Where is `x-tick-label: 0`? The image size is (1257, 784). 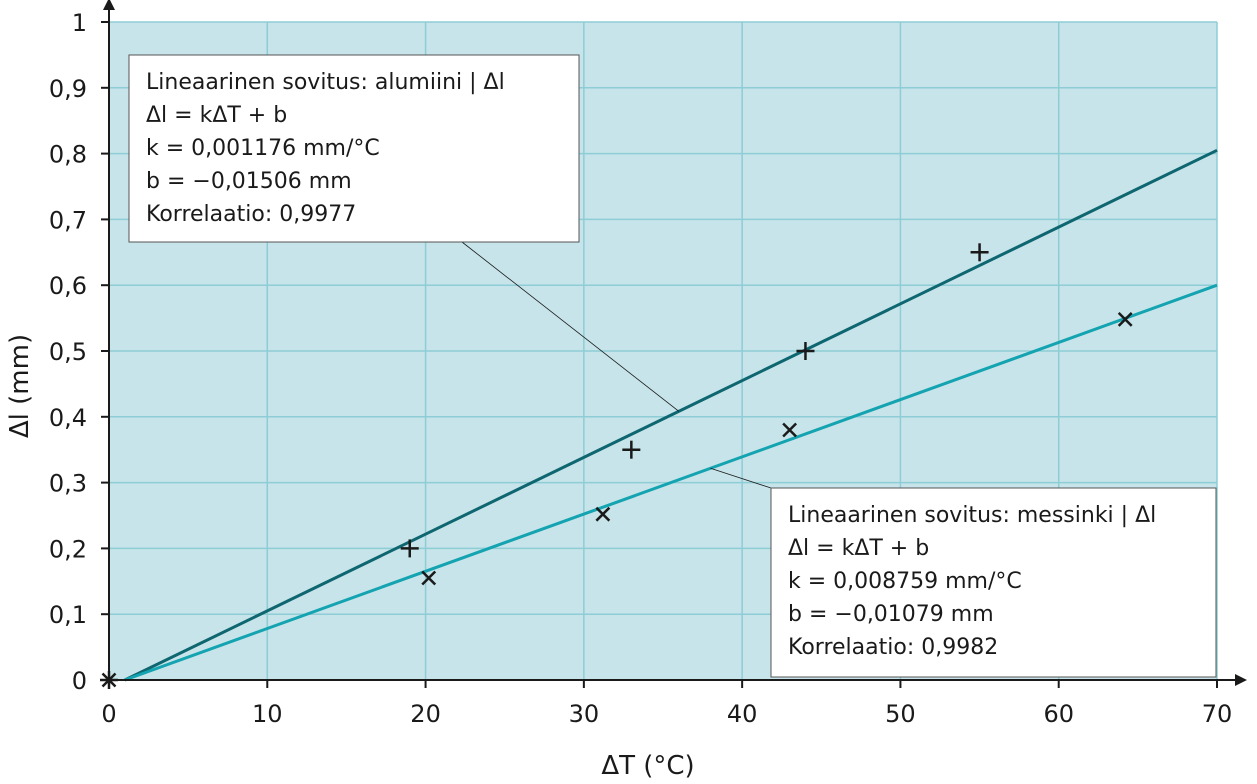
x-tick-label: 0 is located at coordinates (108, 714).